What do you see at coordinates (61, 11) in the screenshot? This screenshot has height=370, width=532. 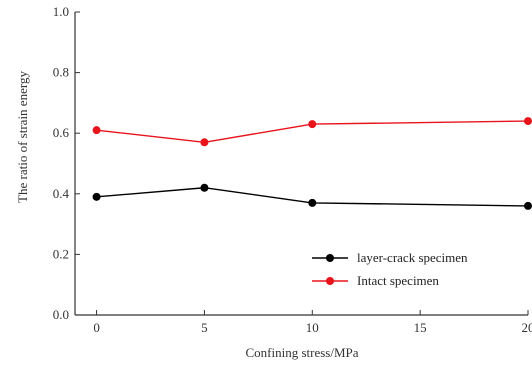 I see `y-tick-label: 1.0` at bounding box center [61, 11].